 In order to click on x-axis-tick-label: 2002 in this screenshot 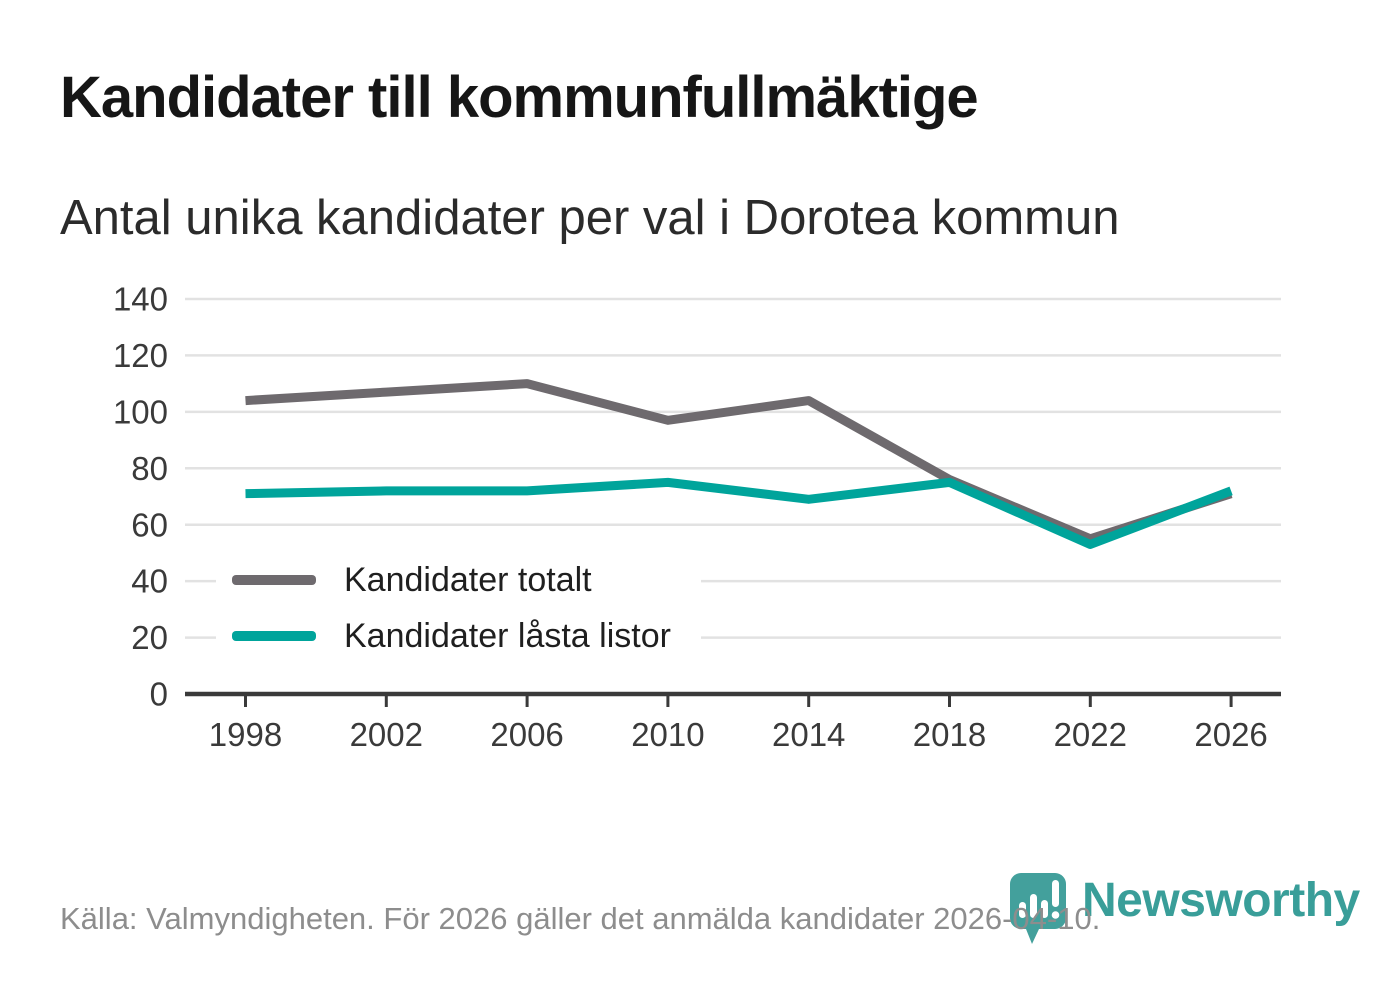, I will do `click(386, 734)`.